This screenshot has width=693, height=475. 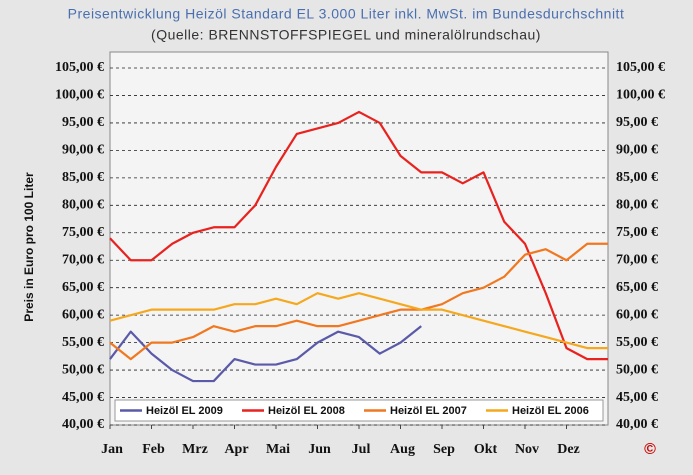 I want to click on y-tick-label: 70,00 €, so click(x=83, y=259).